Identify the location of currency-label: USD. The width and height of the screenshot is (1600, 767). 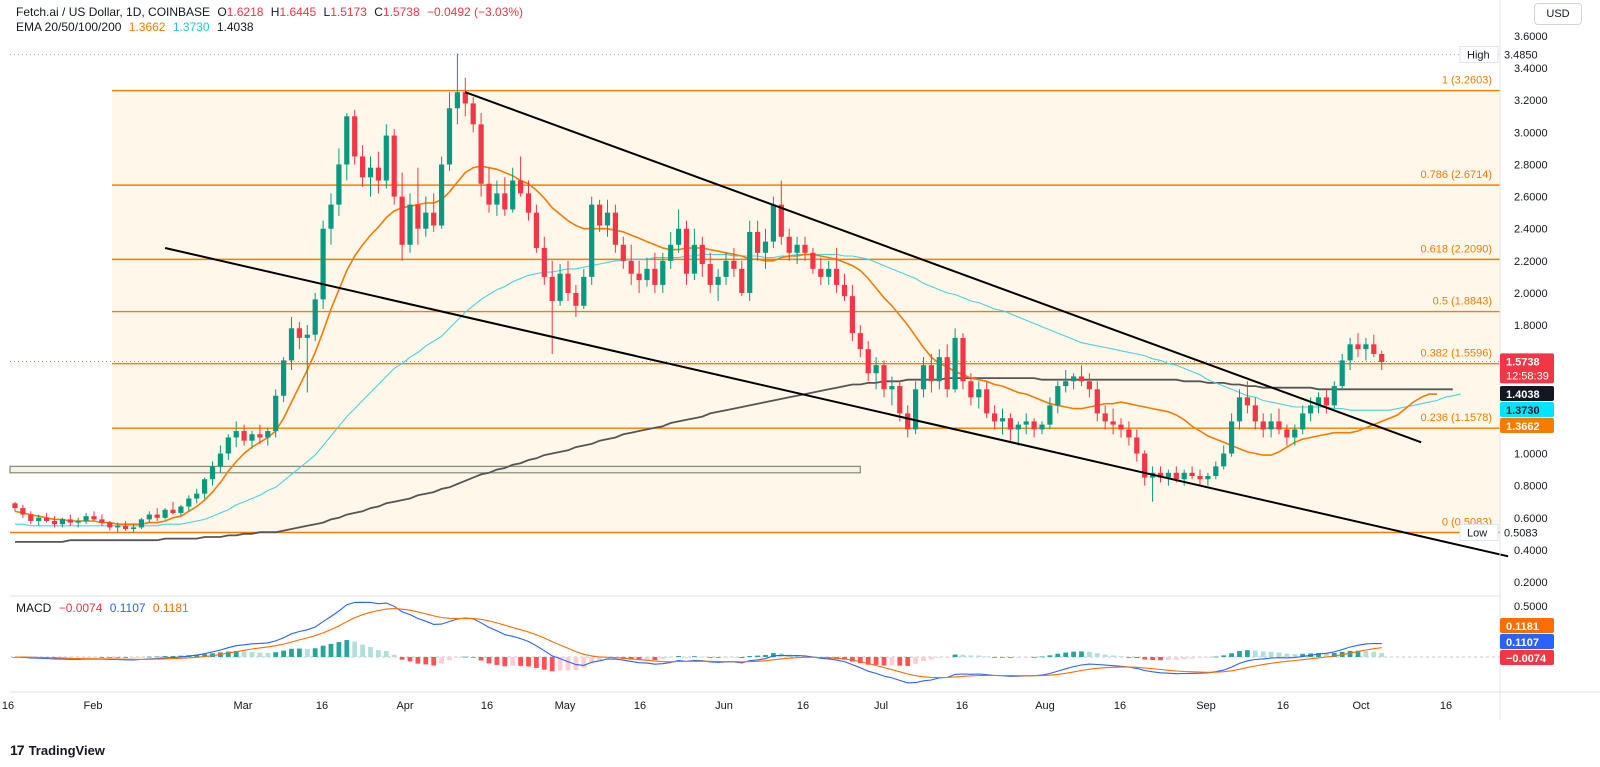
(1558, 14).